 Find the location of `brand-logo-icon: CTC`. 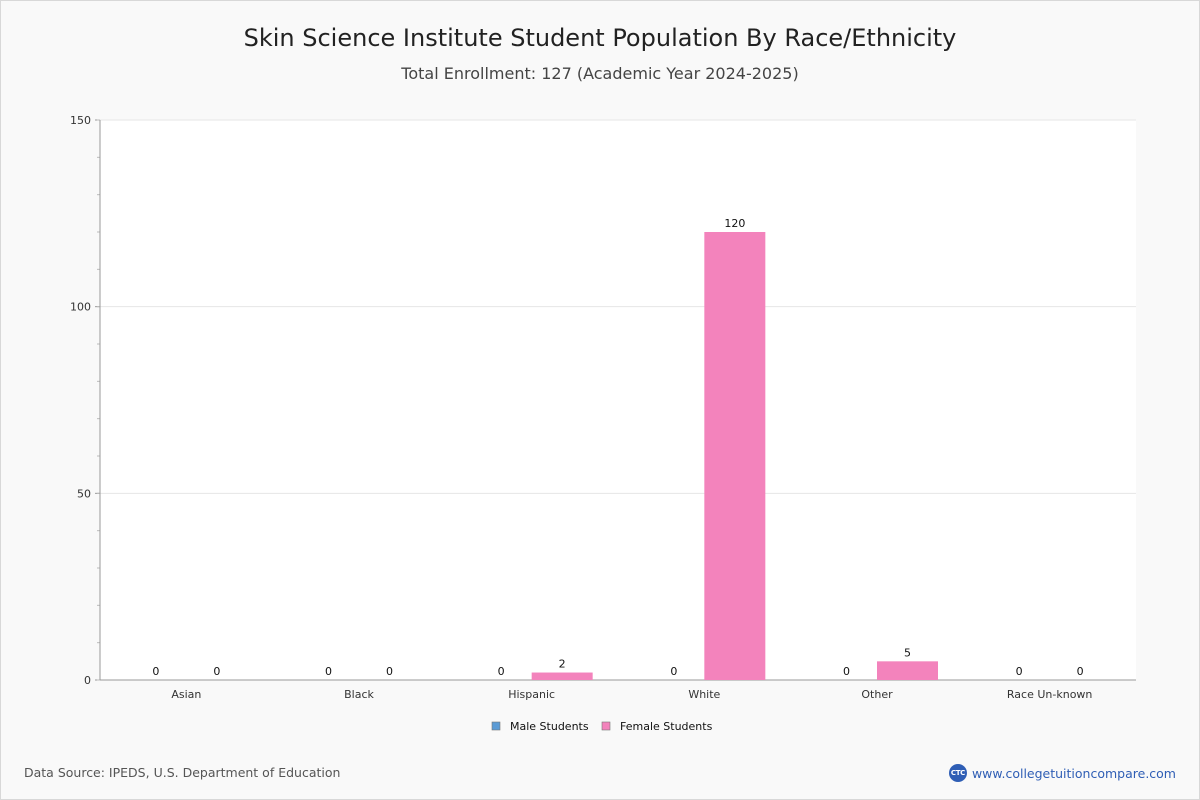

brand-logo-icon: CTC is located at coordinates (957, 773).